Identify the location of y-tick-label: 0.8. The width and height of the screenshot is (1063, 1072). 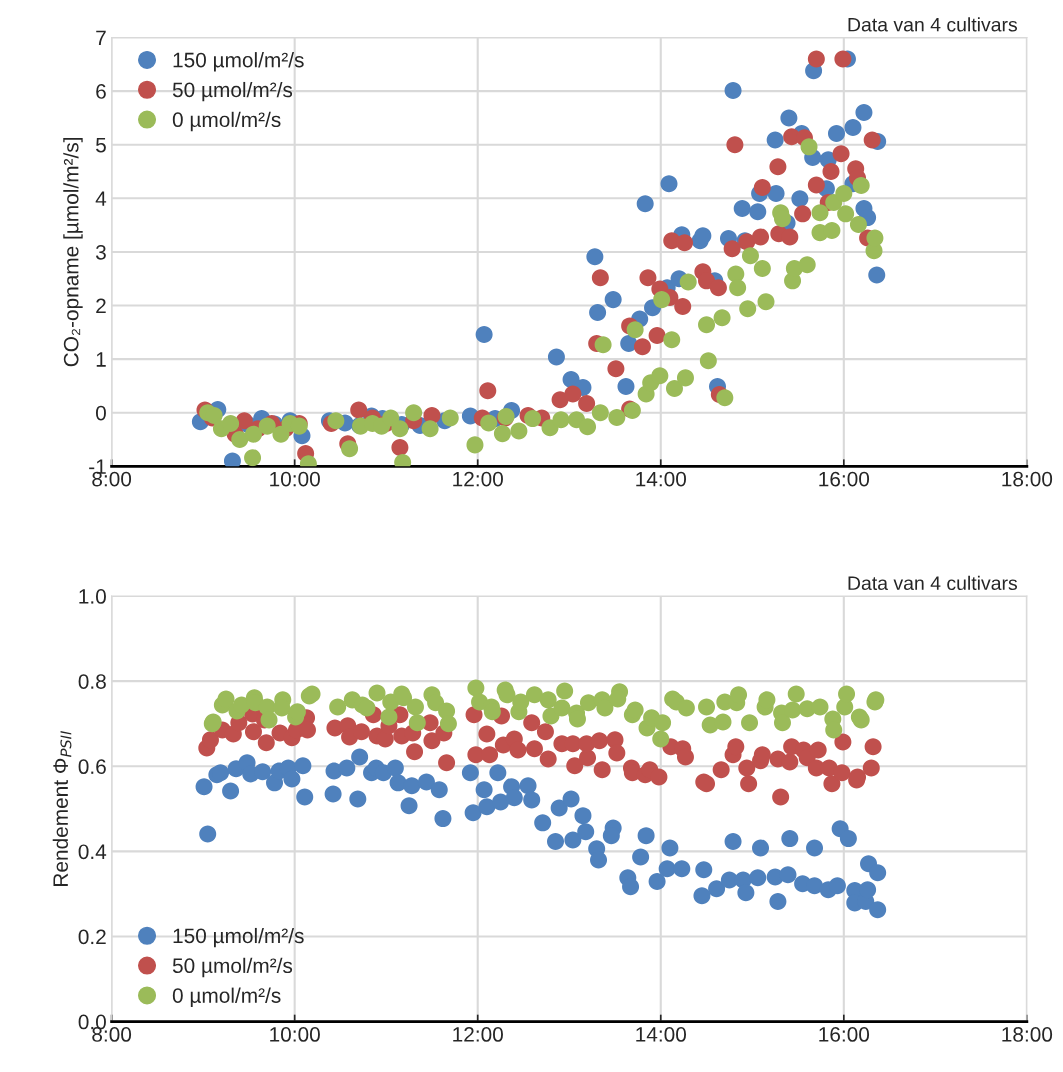
(92, 681).